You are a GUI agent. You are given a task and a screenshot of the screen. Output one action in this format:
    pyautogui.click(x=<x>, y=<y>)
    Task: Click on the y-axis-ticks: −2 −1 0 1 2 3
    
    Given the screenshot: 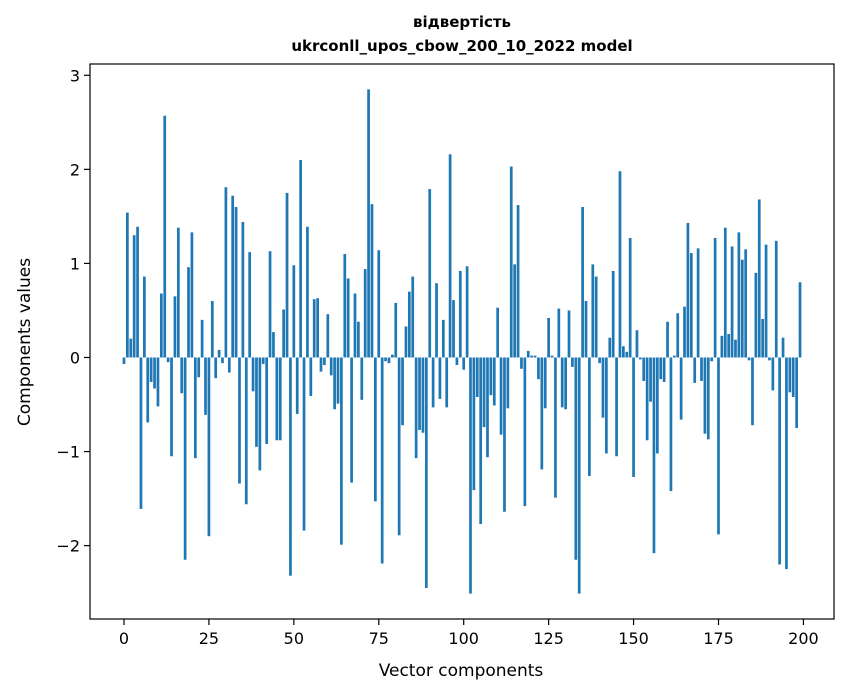 What is the action you would take?
    pyautogui.click(x=73, y=311)
    